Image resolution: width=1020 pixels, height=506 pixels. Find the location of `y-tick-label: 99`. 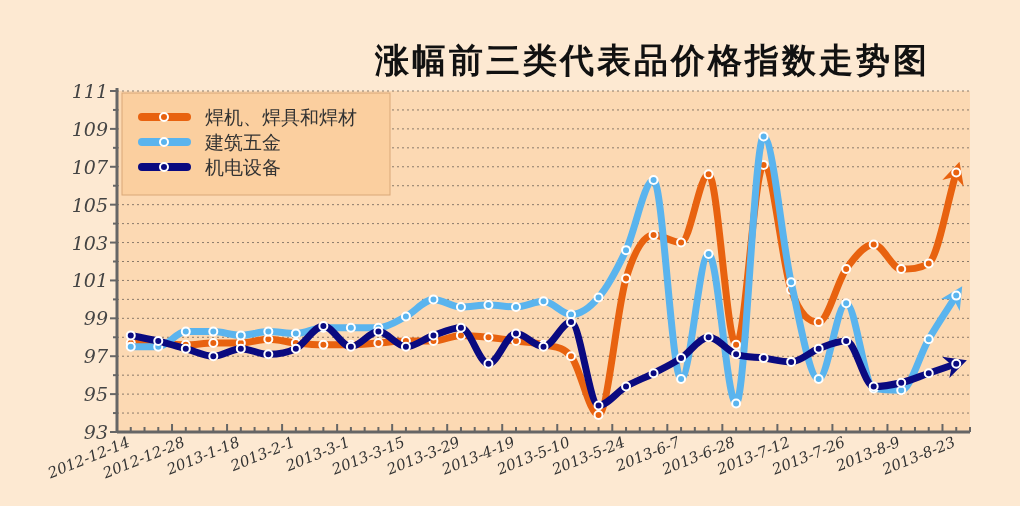

y-tick-label: 99 is located at coordinates (95, 318).